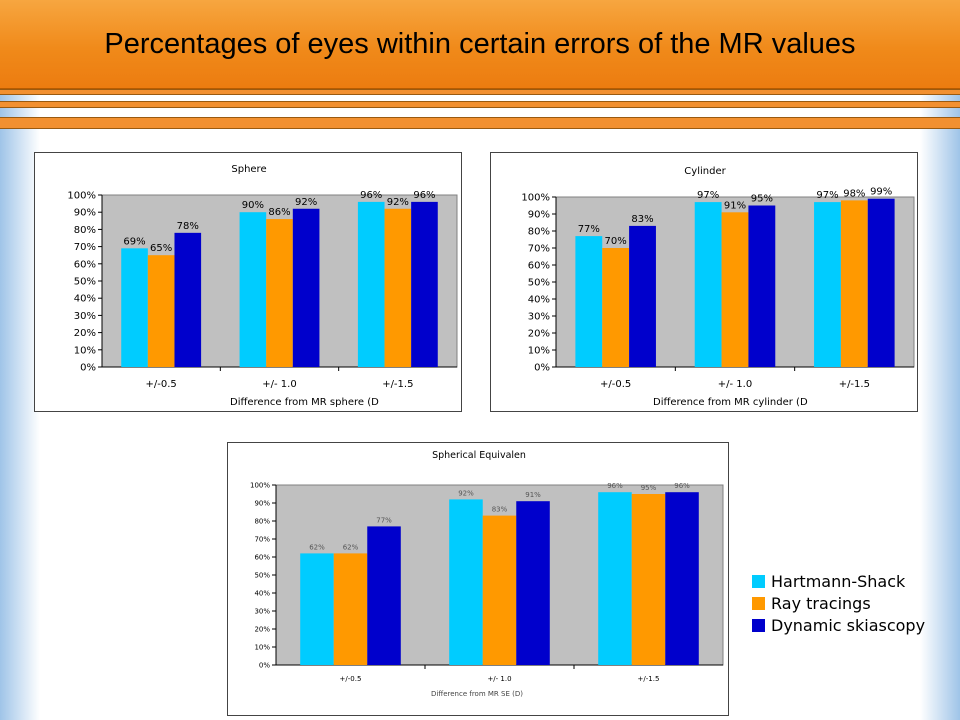 The height and width of the screenshot is (720, 960). What do you see at coordinates (279, 212) in the screenshot?
I see `data-label: 86%` at bounding box center [279, 212].